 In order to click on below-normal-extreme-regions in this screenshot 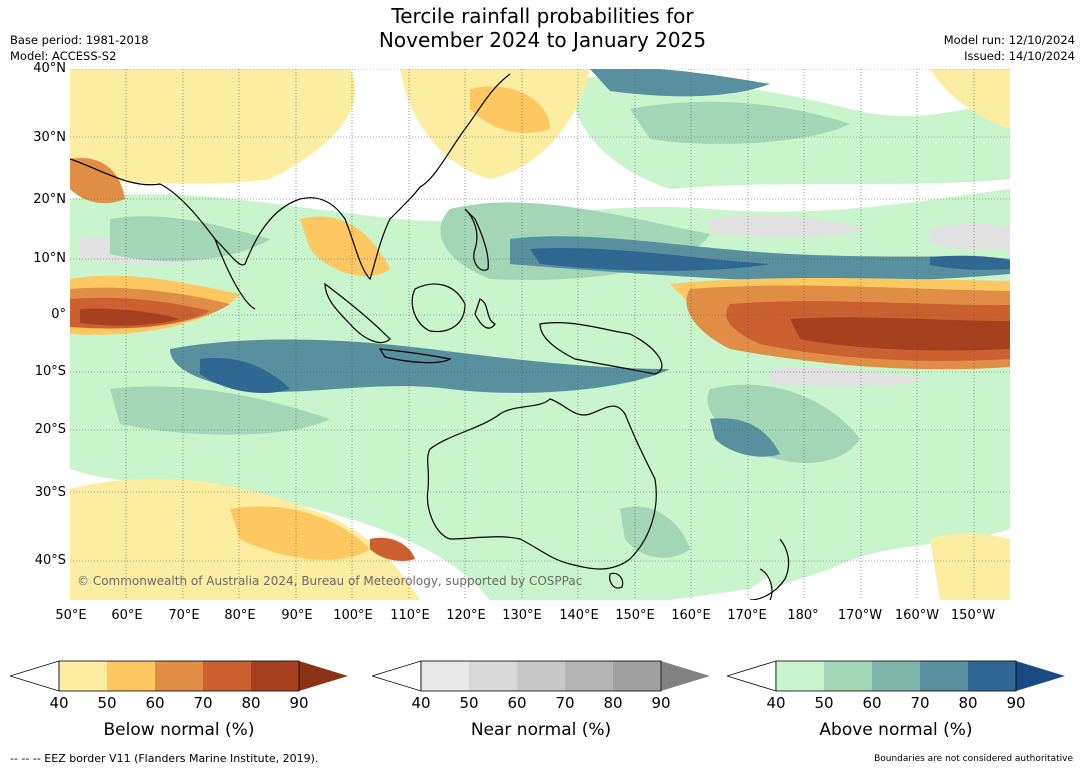, I will do `click(545, 329)`.